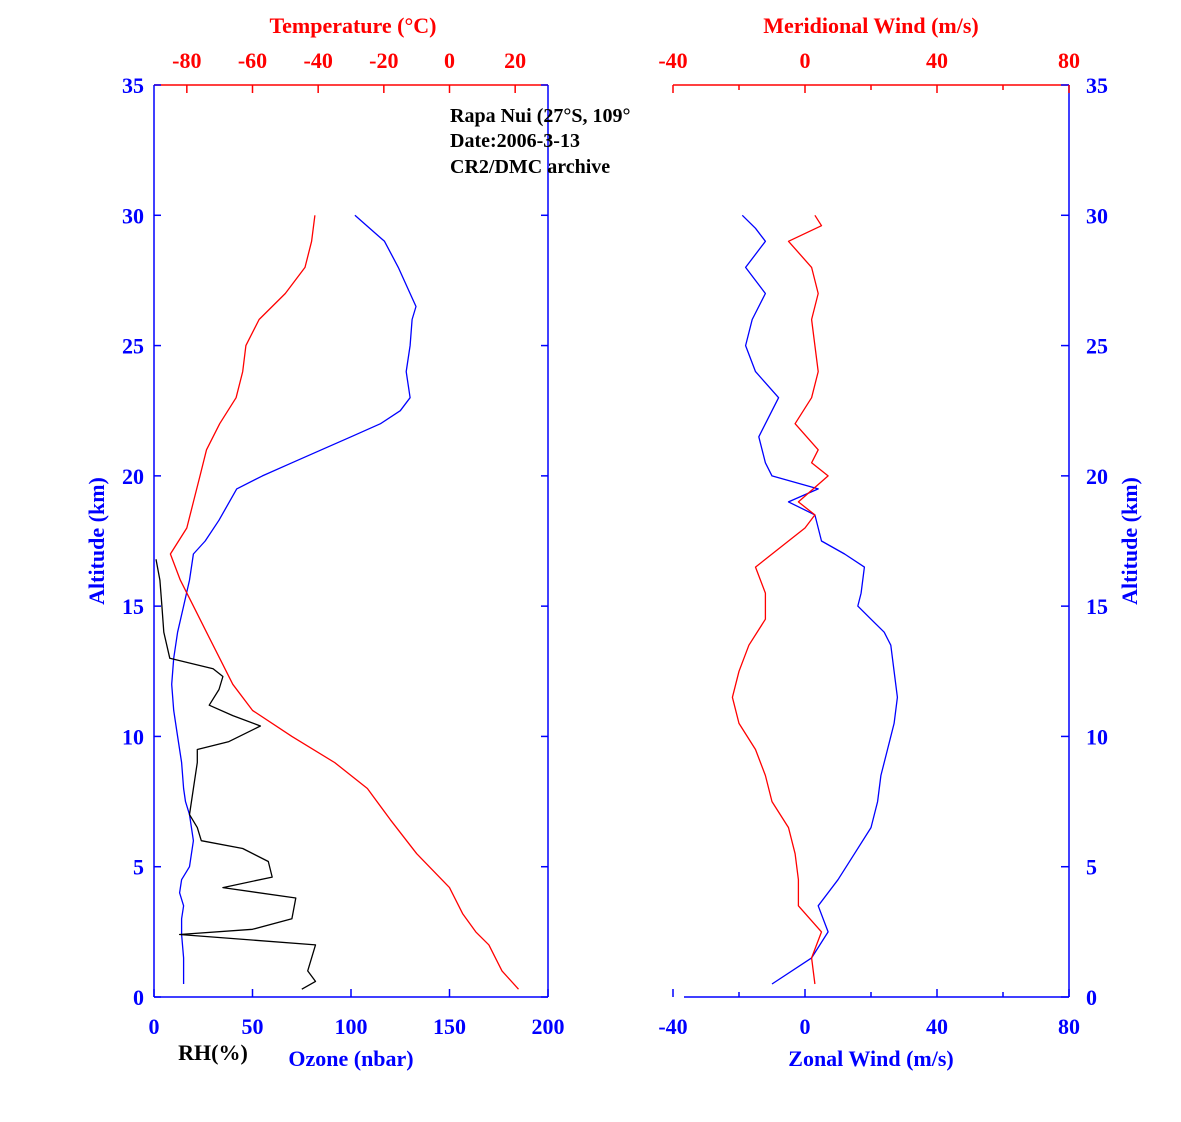 Image resolution: width=1181 pixels, height=1122 pixels. What do you see at coordinates (937, 60) in the screenshot?
I see `top-tick-label: 40` at bounding box center [937, 60].